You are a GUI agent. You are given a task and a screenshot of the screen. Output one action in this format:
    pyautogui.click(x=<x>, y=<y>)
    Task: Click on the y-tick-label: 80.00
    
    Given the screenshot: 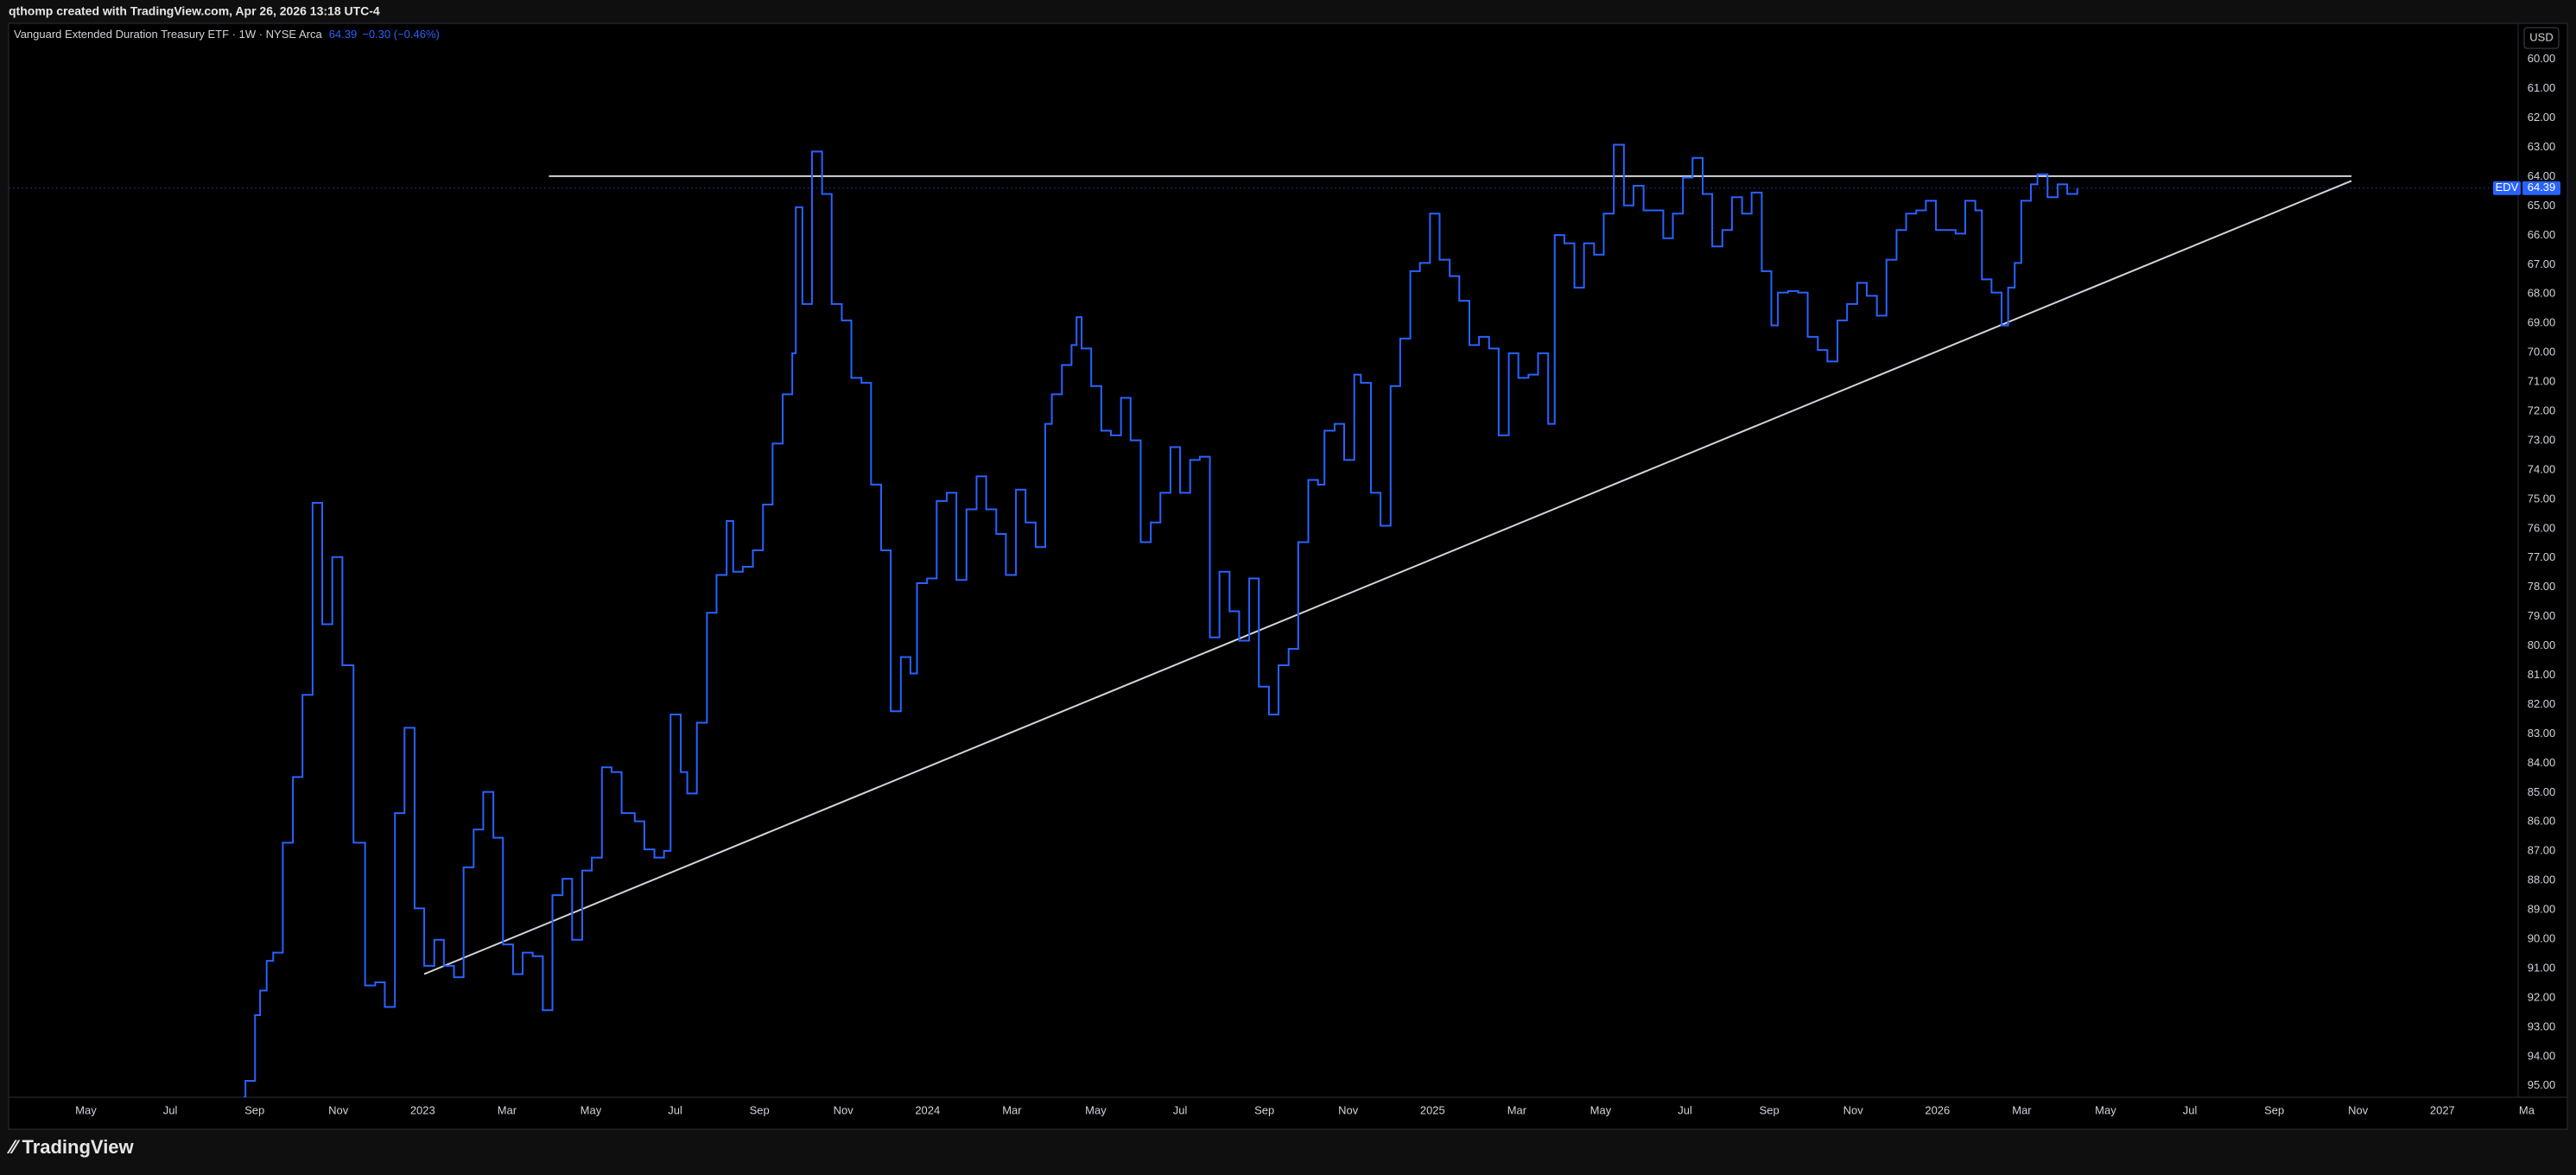 What is the action you would take?
    pyautogui.click(x=2542, y=644)
    